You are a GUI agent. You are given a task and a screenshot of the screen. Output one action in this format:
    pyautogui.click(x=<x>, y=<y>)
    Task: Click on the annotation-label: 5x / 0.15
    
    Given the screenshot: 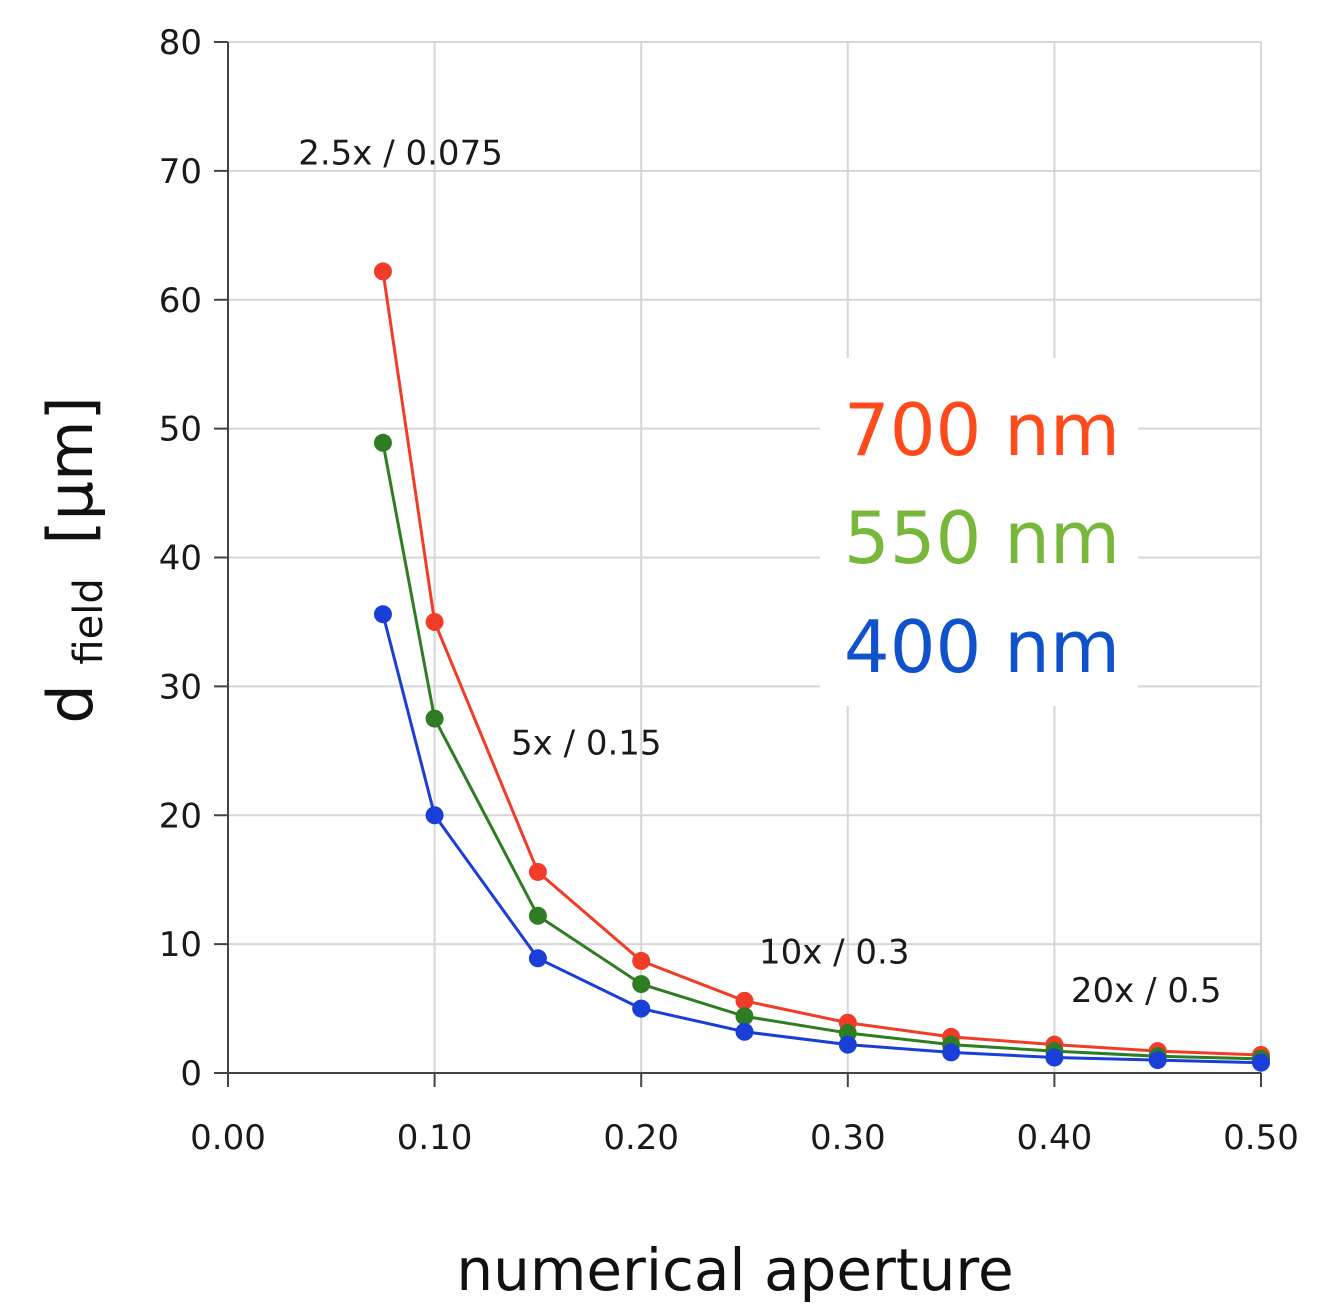 What is the action you would take?
    pyautogui.click(x=586, y=744)
    